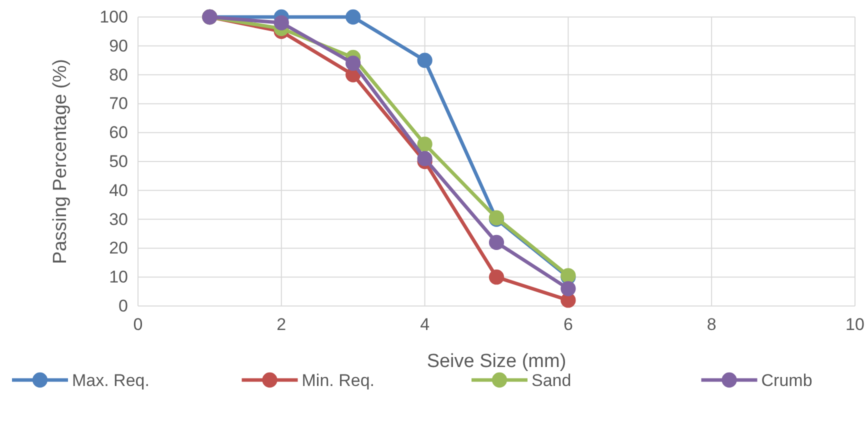  What do you see at coordinates (118, 277) in the screenshot?
I see `y-tick-label: 10` at bounding box center [118, 277].